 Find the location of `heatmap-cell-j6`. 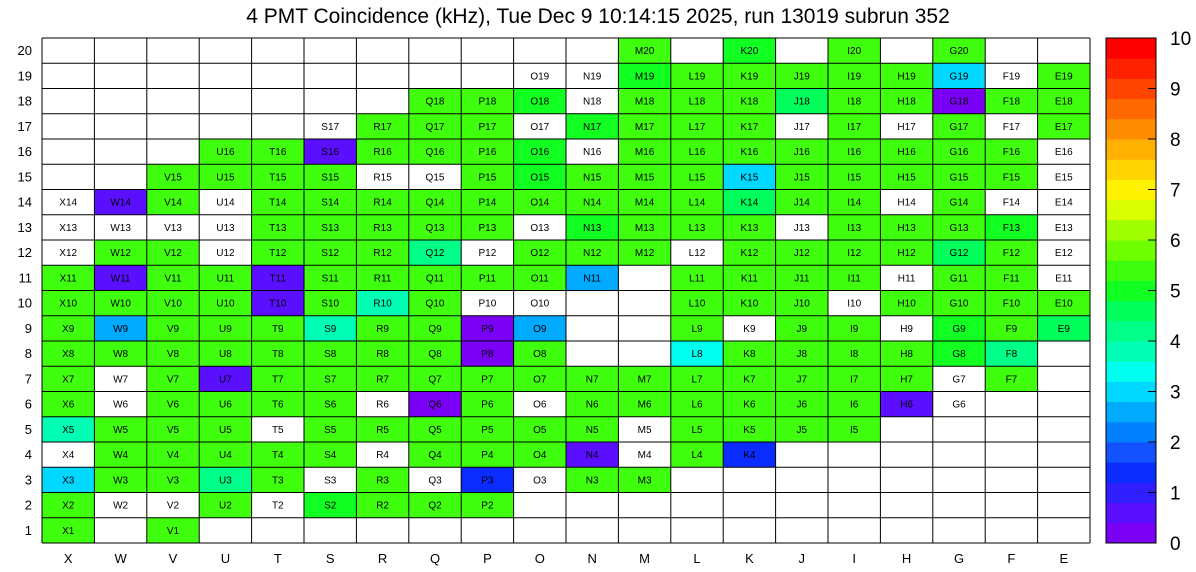

heatmap-cell-j6 is located at coordinates (801, 404).